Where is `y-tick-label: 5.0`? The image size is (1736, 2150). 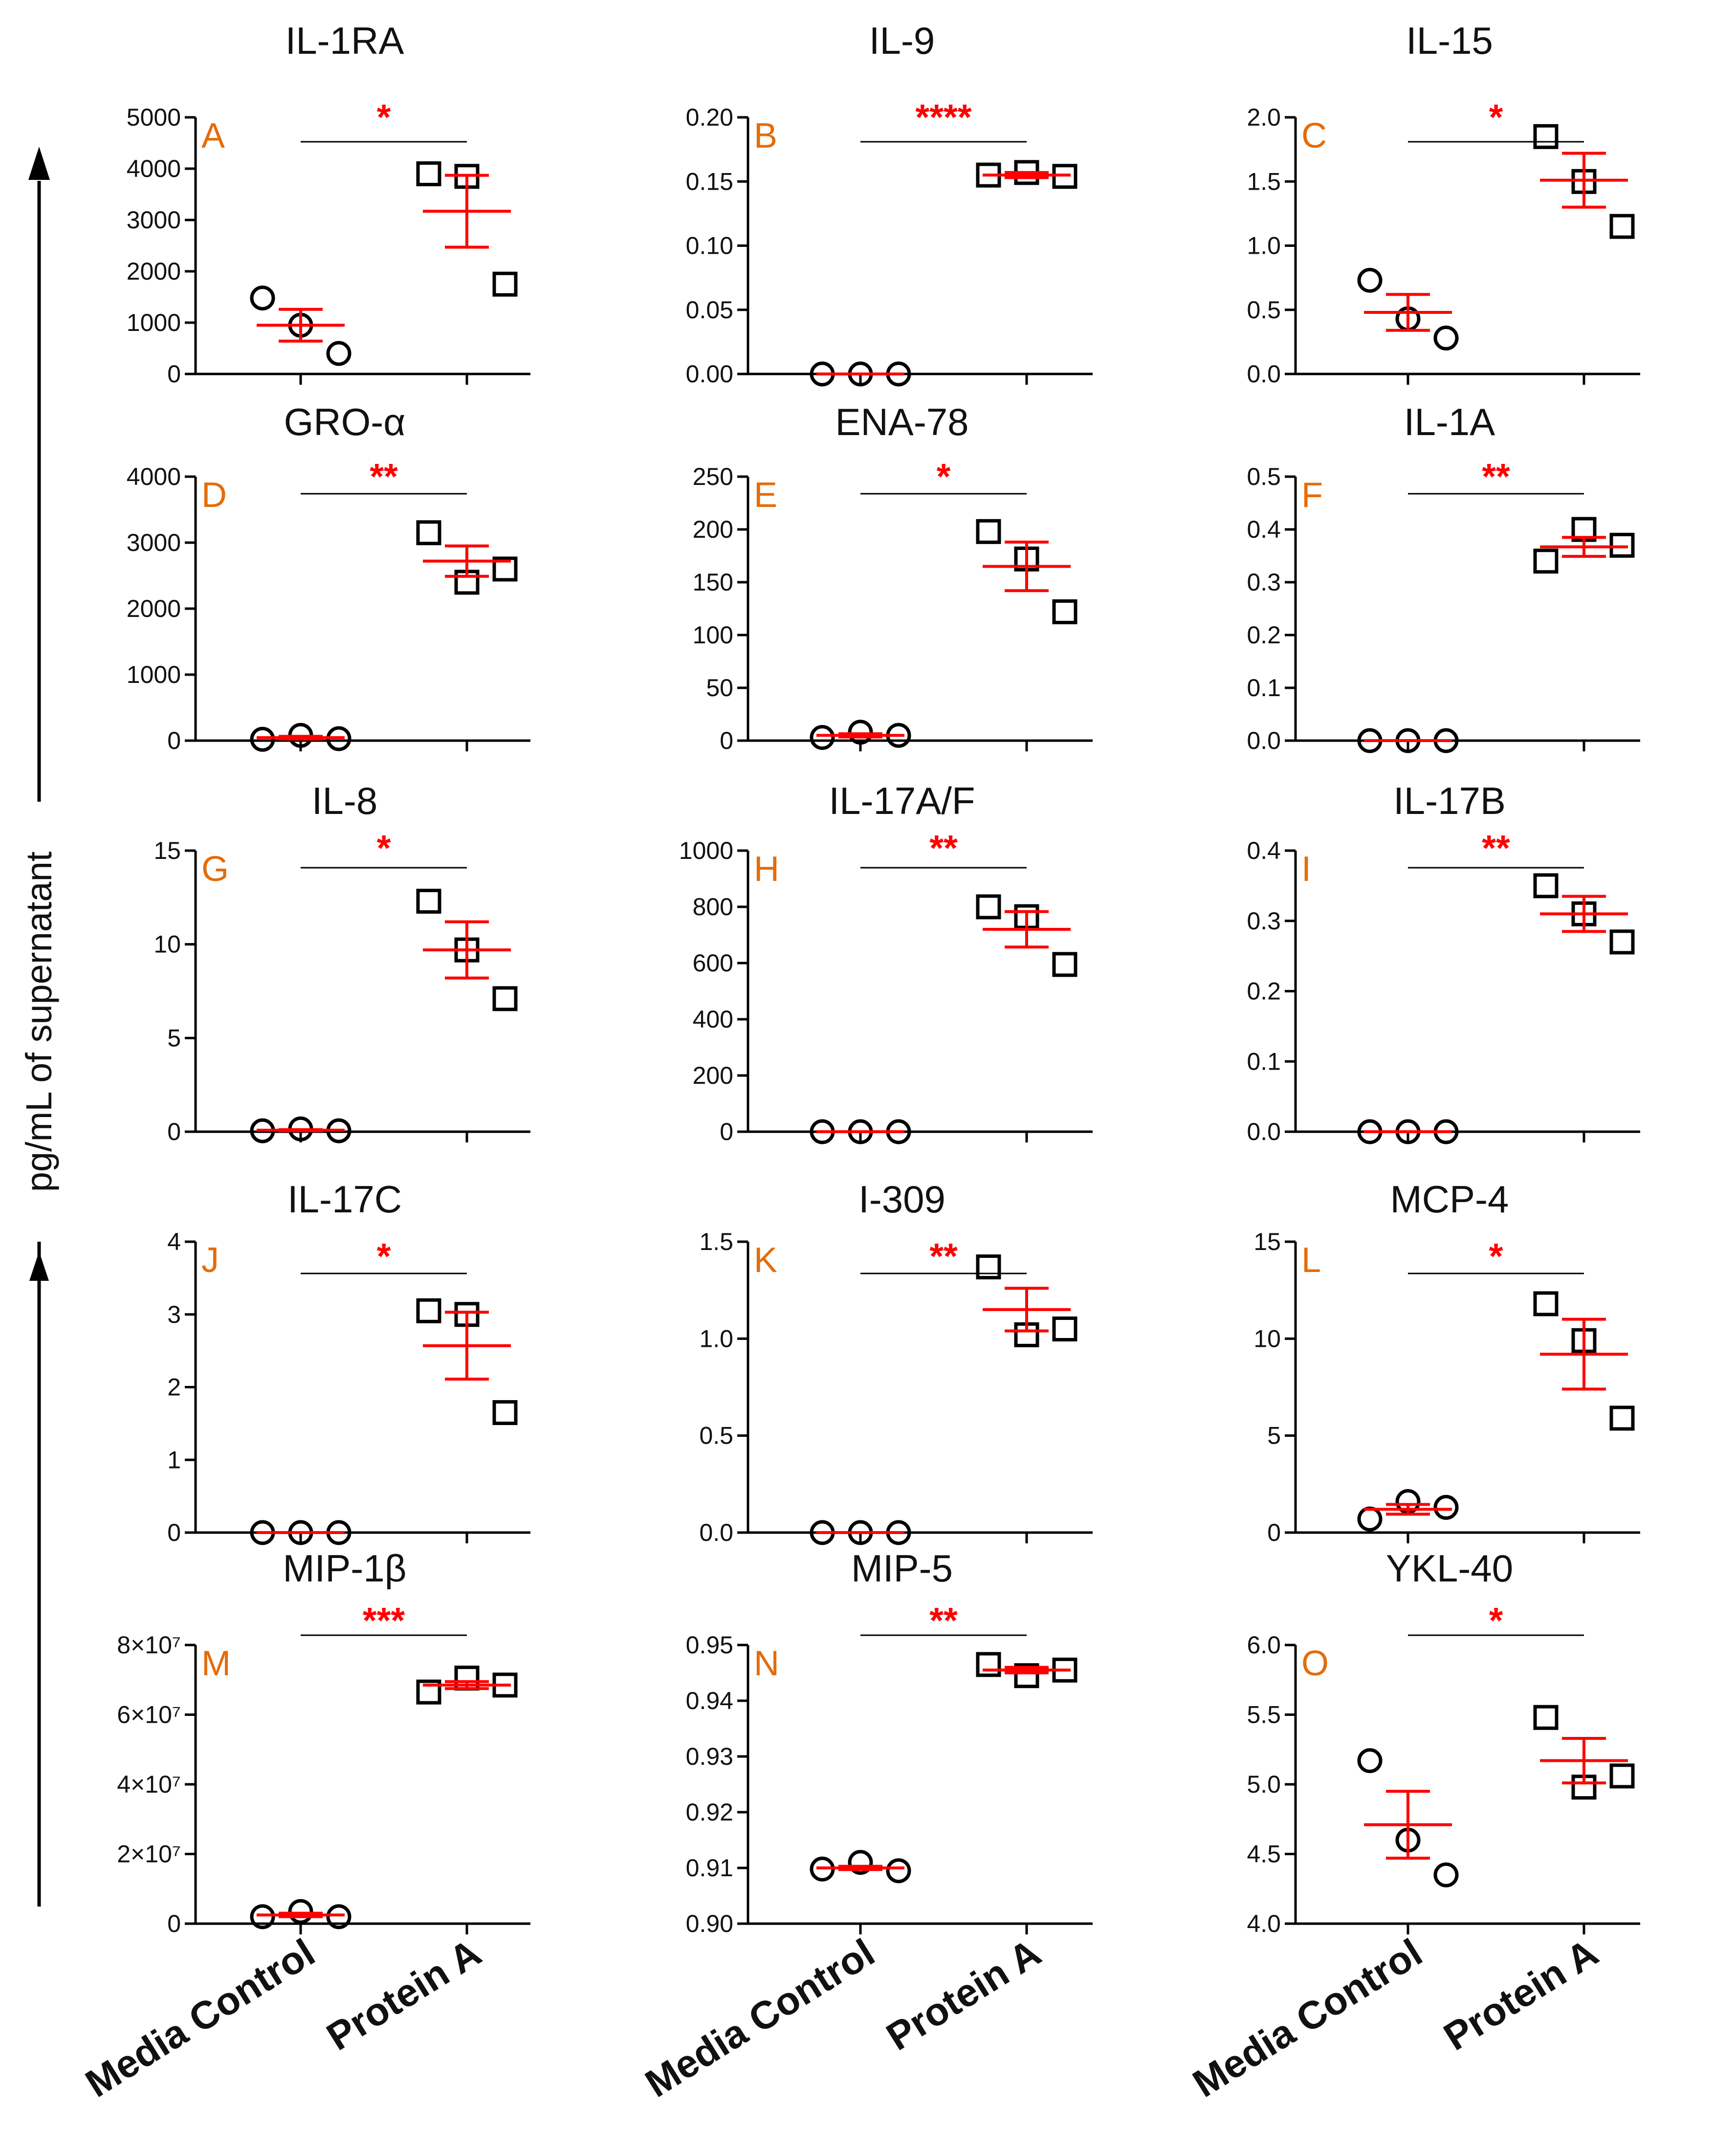
y-tick-label: 5.0 is located at coordinates (1264, 1784).